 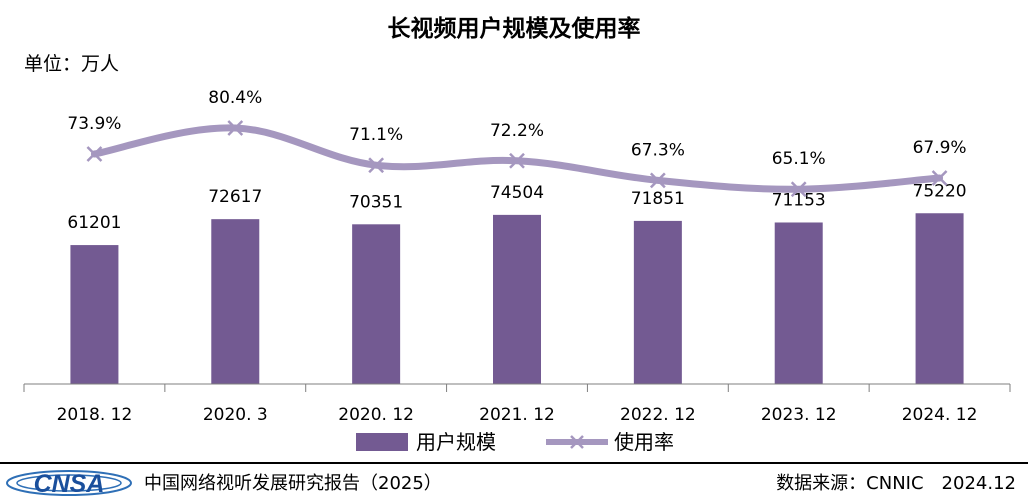 I want to click on footer-divider, so click(x=514, y=463).